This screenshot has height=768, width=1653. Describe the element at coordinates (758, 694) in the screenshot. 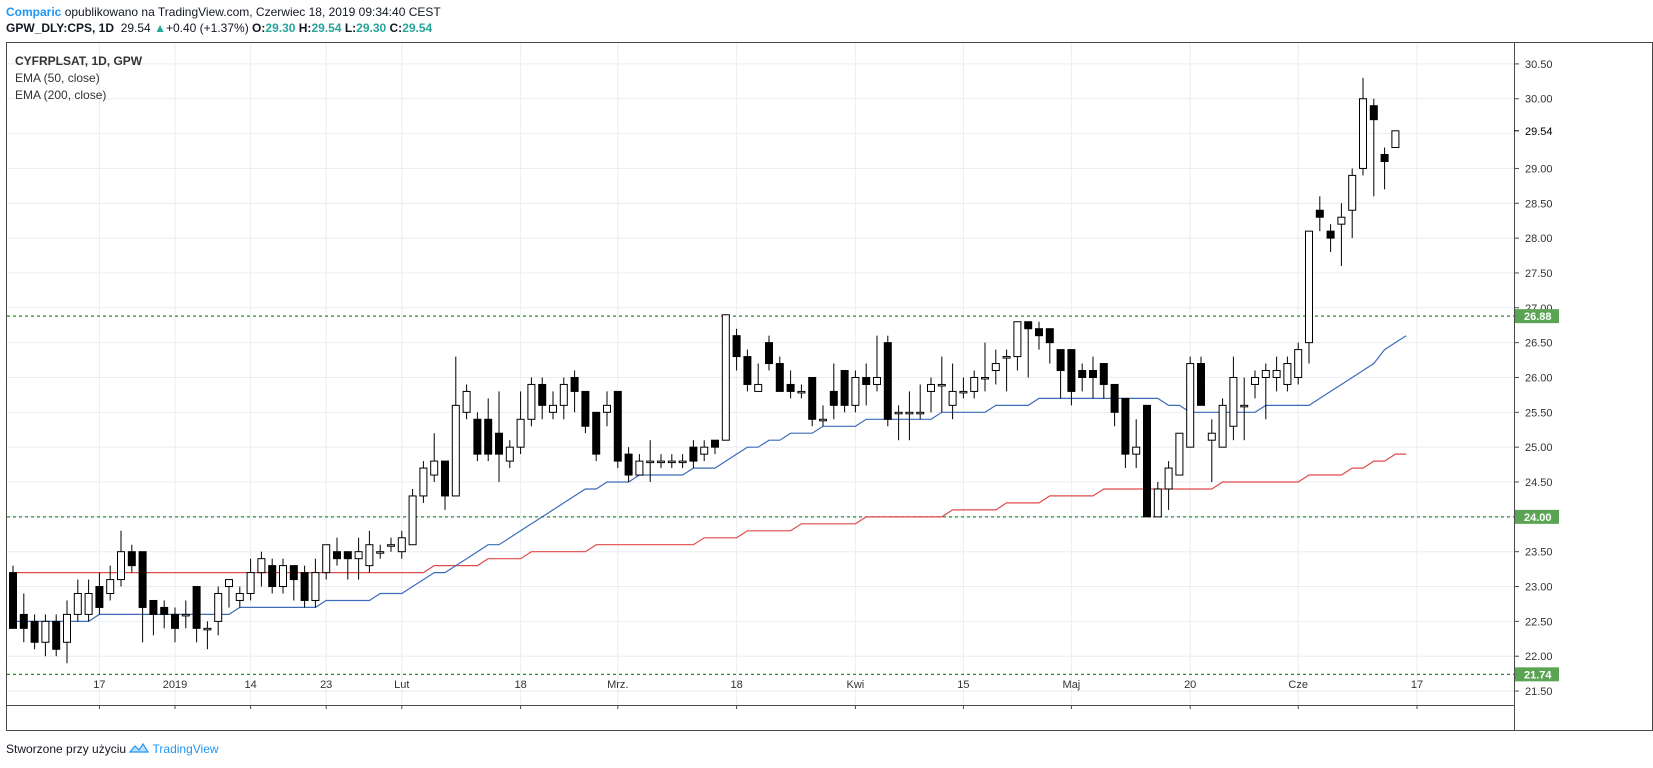

I see `time-axis: 17 2019 14 23 Lut 18 Mrz. 18 Kwi 15 Maj 20 Cze 17` at that location.